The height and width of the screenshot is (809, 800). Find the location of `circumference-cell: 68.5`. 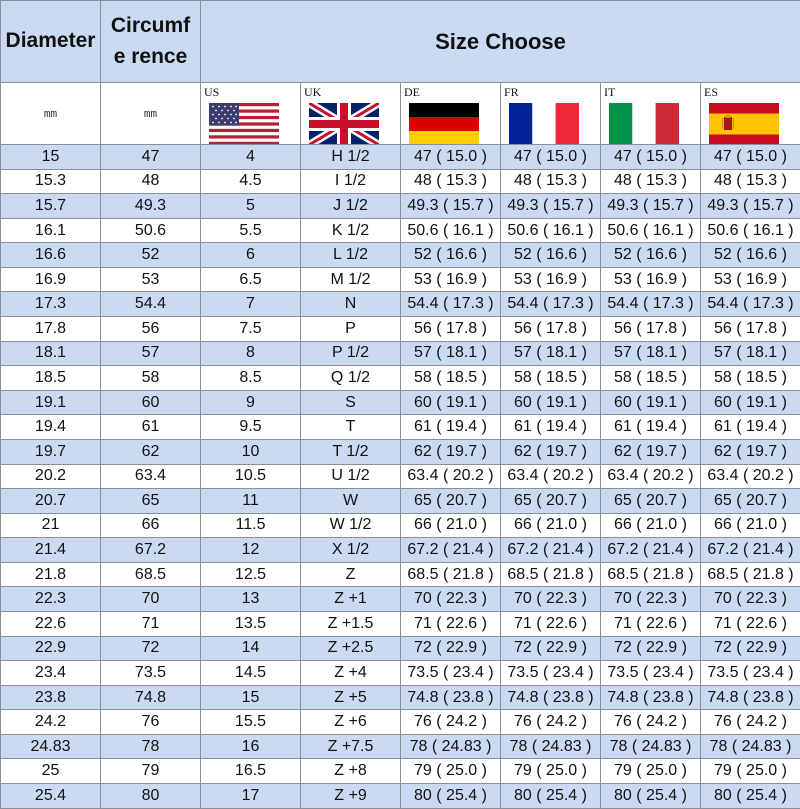

circumference-cell: 68.5 is located at coordinates (151, 574).